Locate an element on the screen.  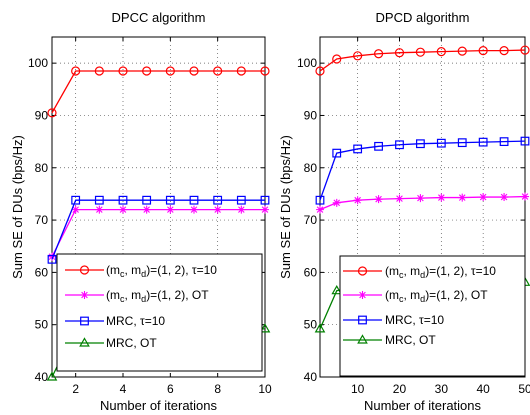
chart-title: DPCD algorithm is located at coordinates (423, 17).